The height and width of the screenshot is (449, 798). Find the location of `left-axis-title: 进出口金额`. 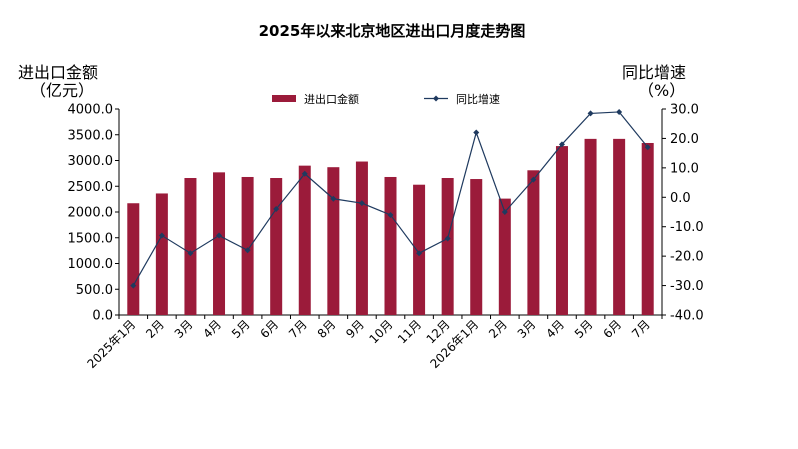

left-axis-title: 进出口金额 is located at coordinates (58, 72).